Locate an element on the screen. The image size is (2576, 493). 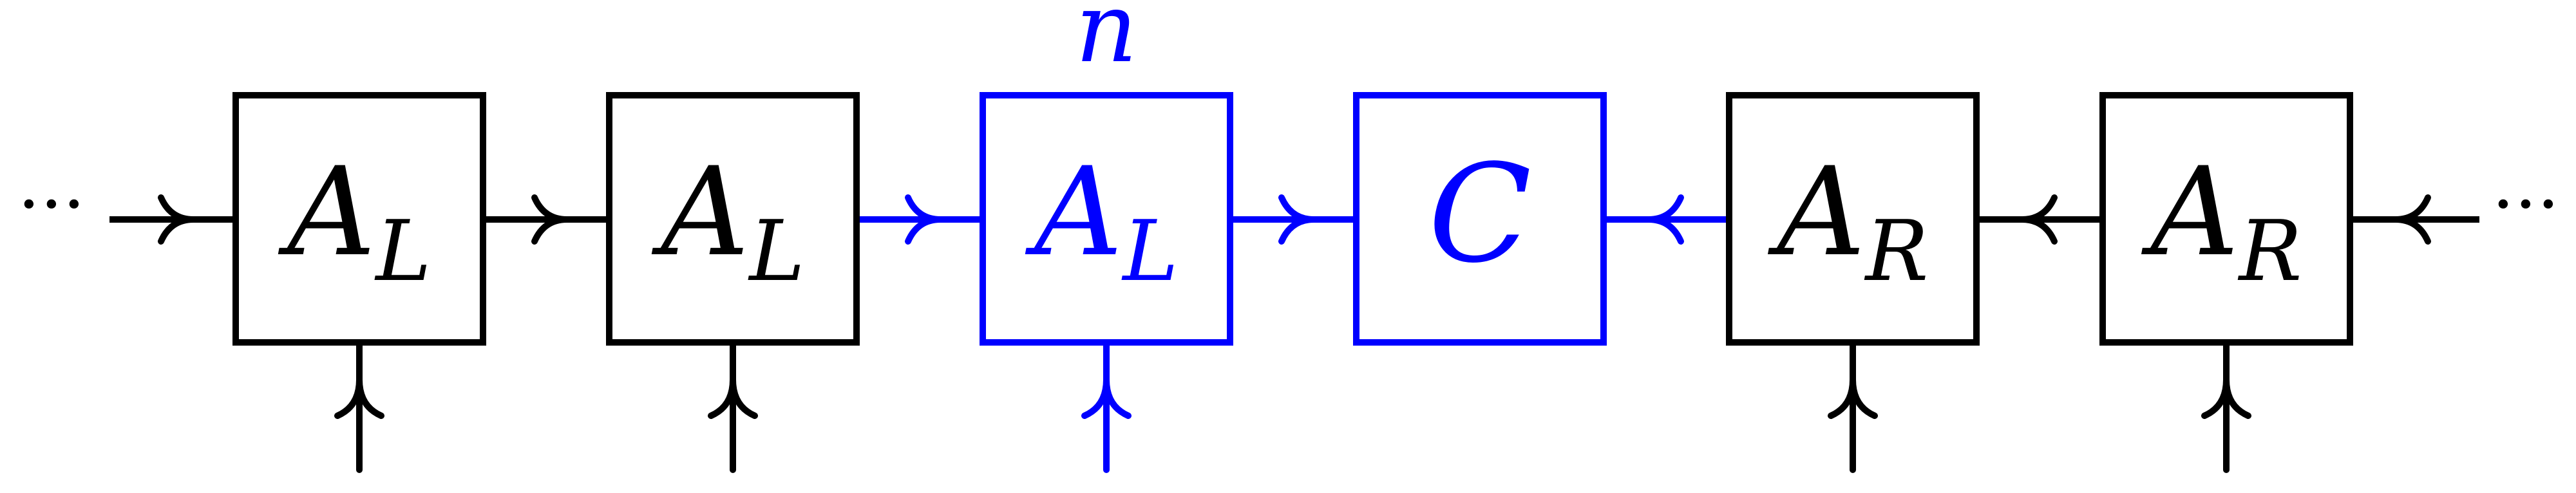
tensor-label-6: AR is located at coordinates (2221, 221).